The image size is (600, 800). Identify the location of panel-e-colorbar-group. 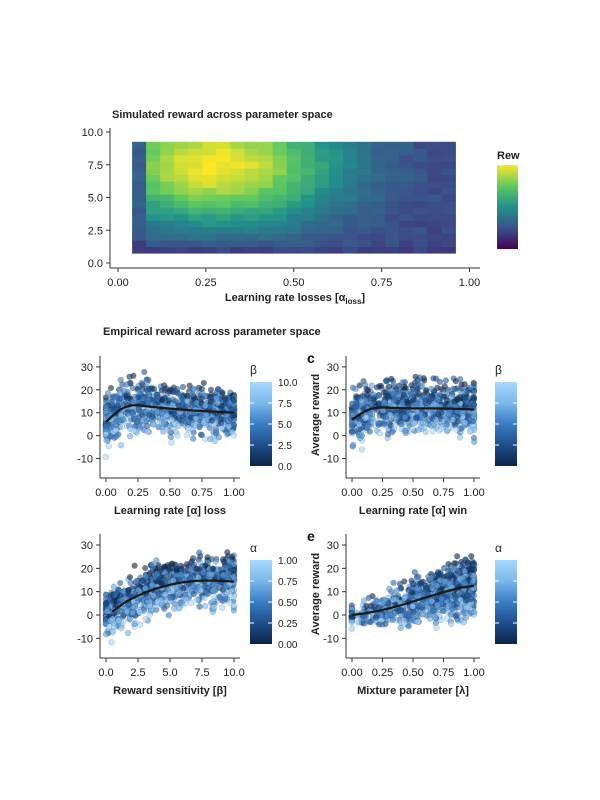
(506, 602).